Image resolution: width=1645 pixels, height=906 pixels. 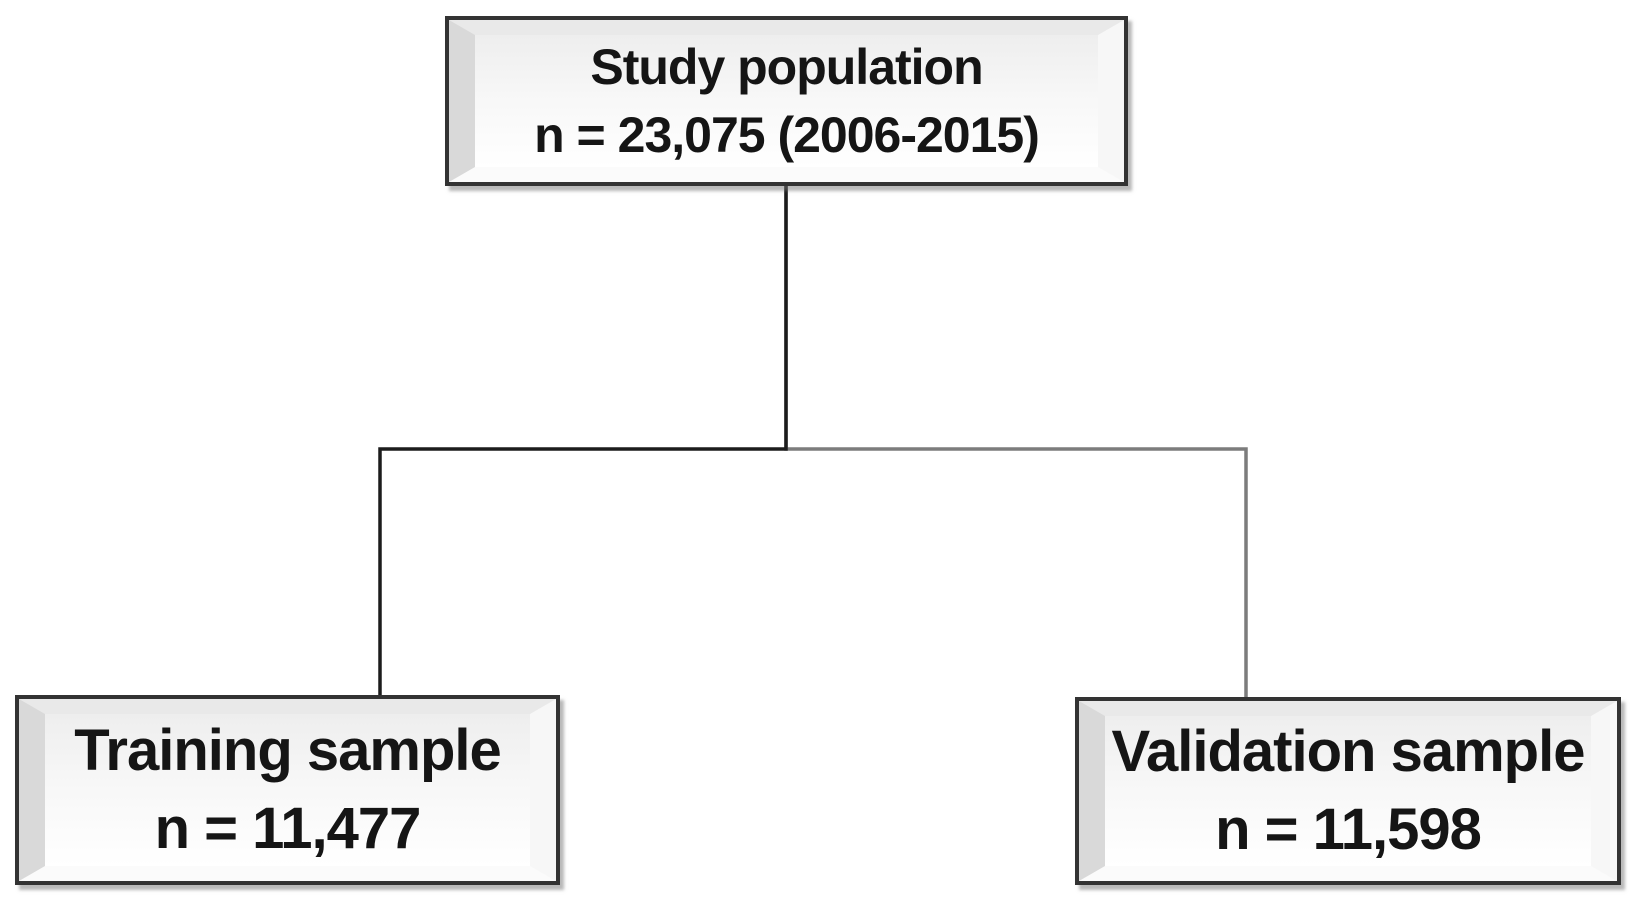 I want to click on node-study-population-text: Study population n = 23,075 (2006-2015), so click(x=786, y=101).